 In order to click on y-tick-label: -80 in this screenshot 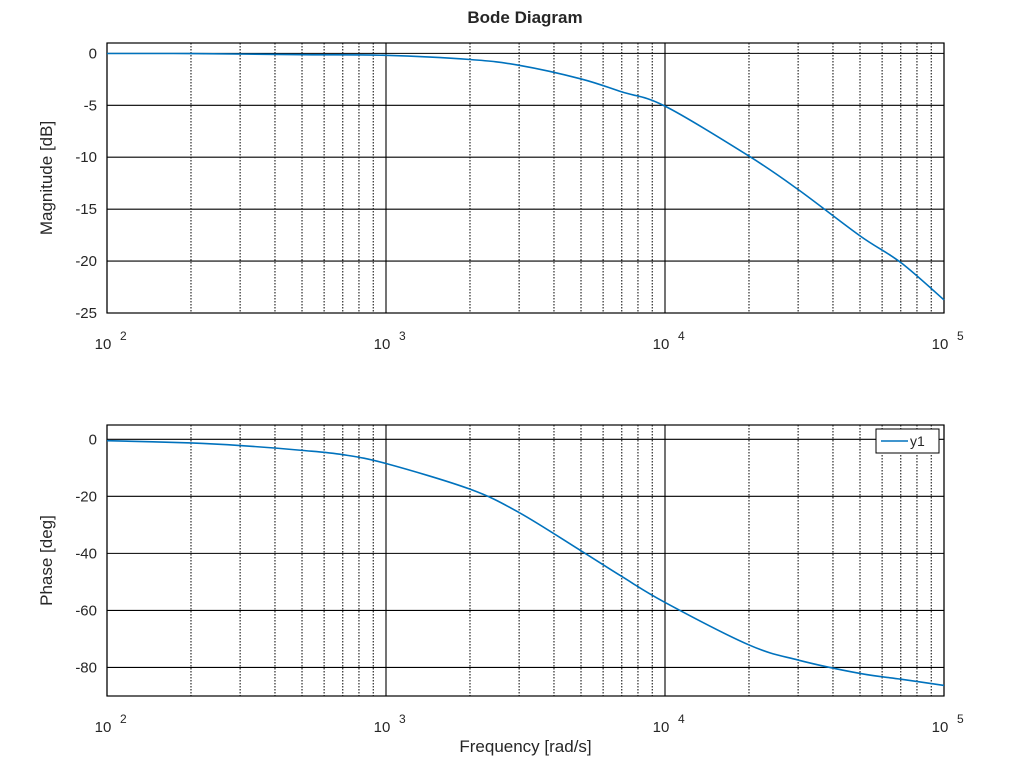, I will do `click(86, 667)`.